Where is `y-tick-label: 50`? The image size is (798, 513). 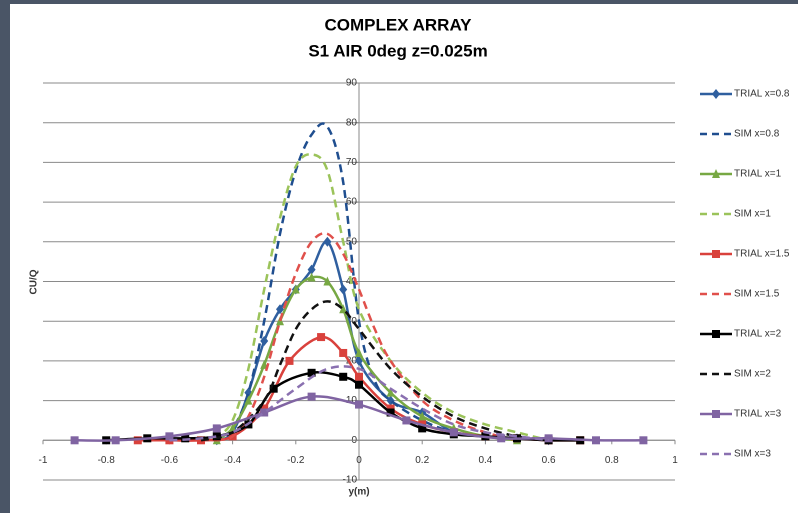
y-tick-label: 50 is located at coordinates (352, 241).